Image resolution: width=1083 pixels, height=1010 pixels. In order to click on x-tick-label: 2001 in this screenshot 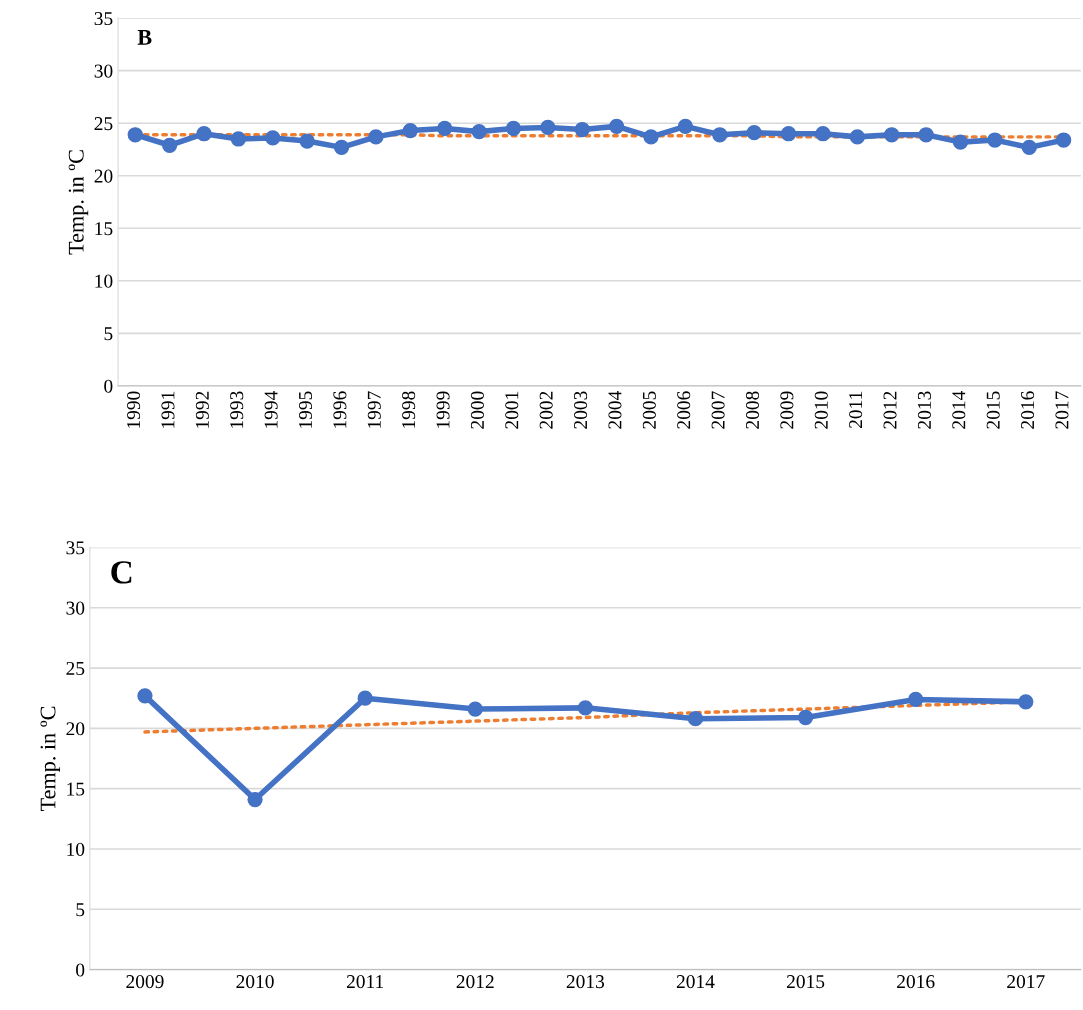, I will do `click(512, 410)`.